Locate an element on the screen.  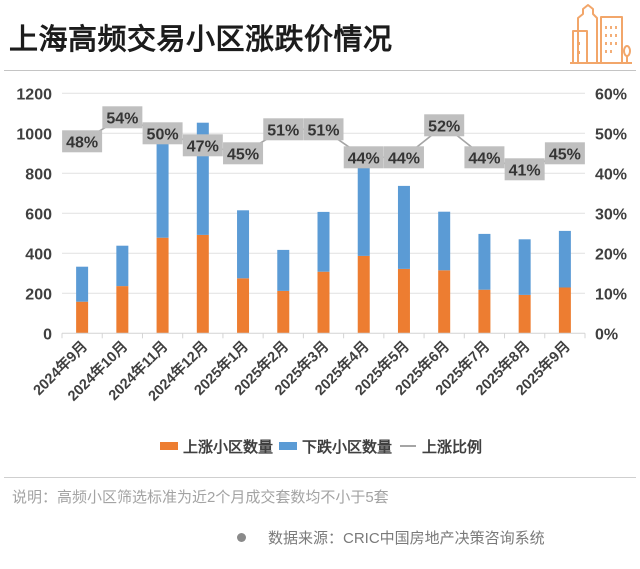
legend-swatch-falling is located at coordinates (288, 446).